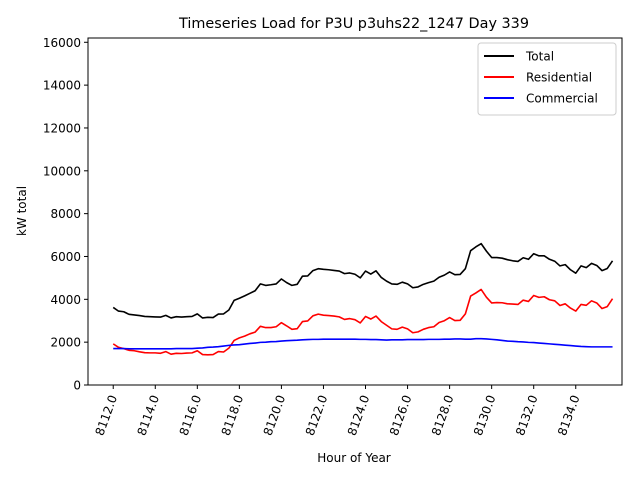  Describe the element at coordinates (539, 57) in the screenshot. I see `legend-label-total: Total` at that location.